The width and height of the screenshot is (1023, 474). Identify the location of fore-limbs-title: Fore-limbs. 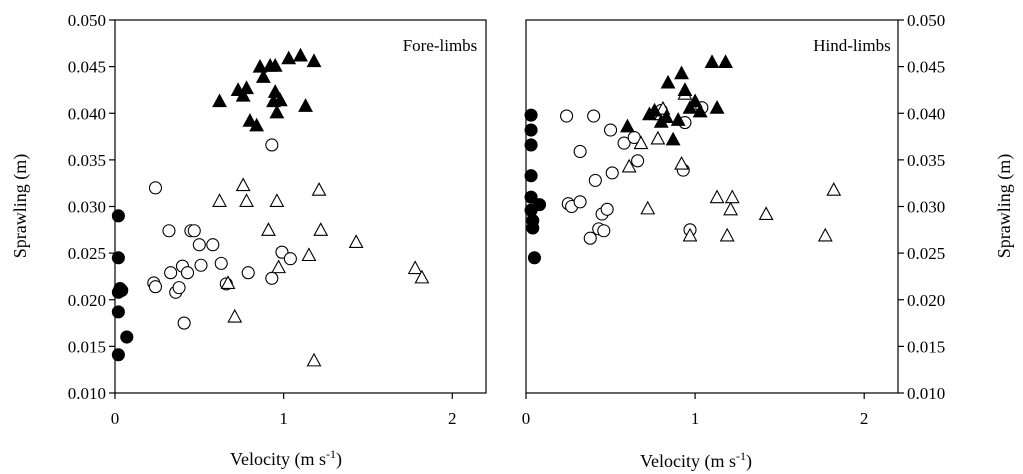
(440, 45).